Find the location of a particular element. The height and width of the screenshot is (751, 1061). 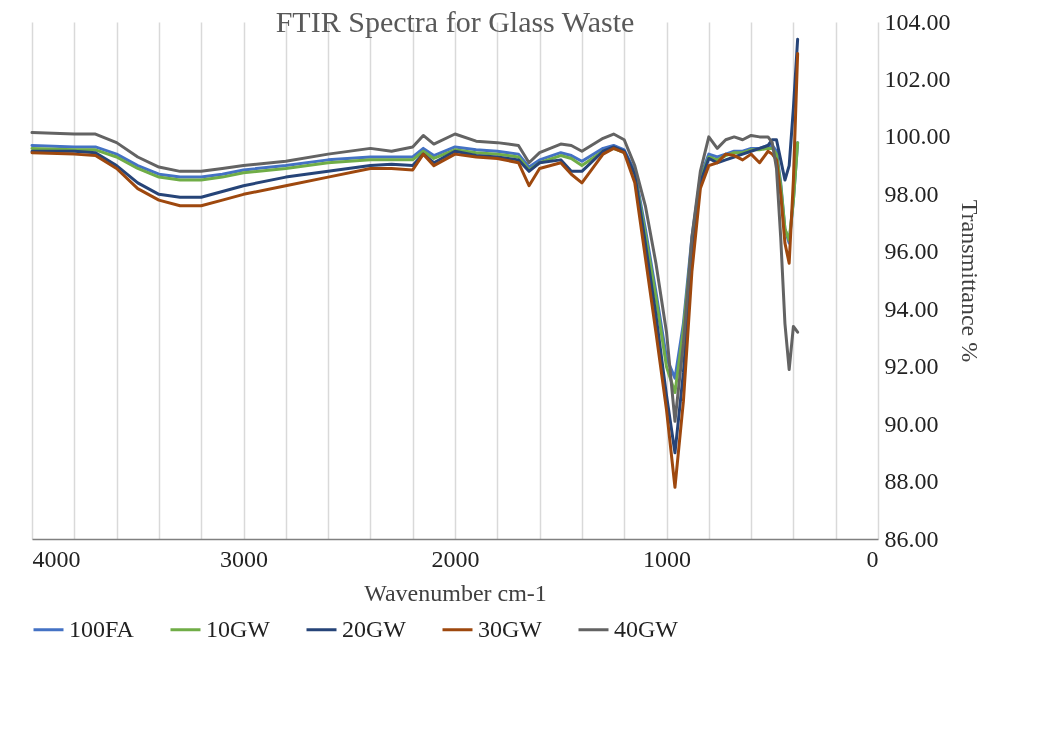

legend-label: 10GW is located at coordinates (238, 628).